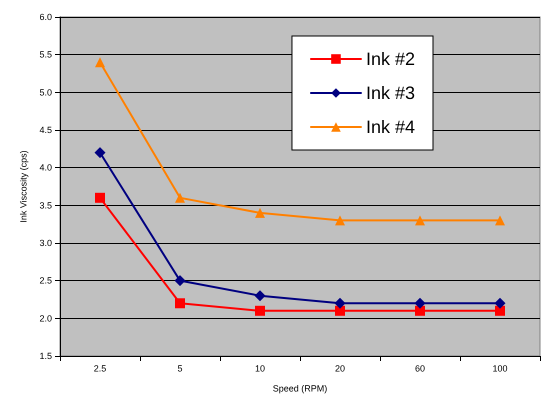 This screenshot has width=551, height=406. Describe the element at coordinates (500, 369) in the screenshot. I see `x-tick-label: 100` at that location.